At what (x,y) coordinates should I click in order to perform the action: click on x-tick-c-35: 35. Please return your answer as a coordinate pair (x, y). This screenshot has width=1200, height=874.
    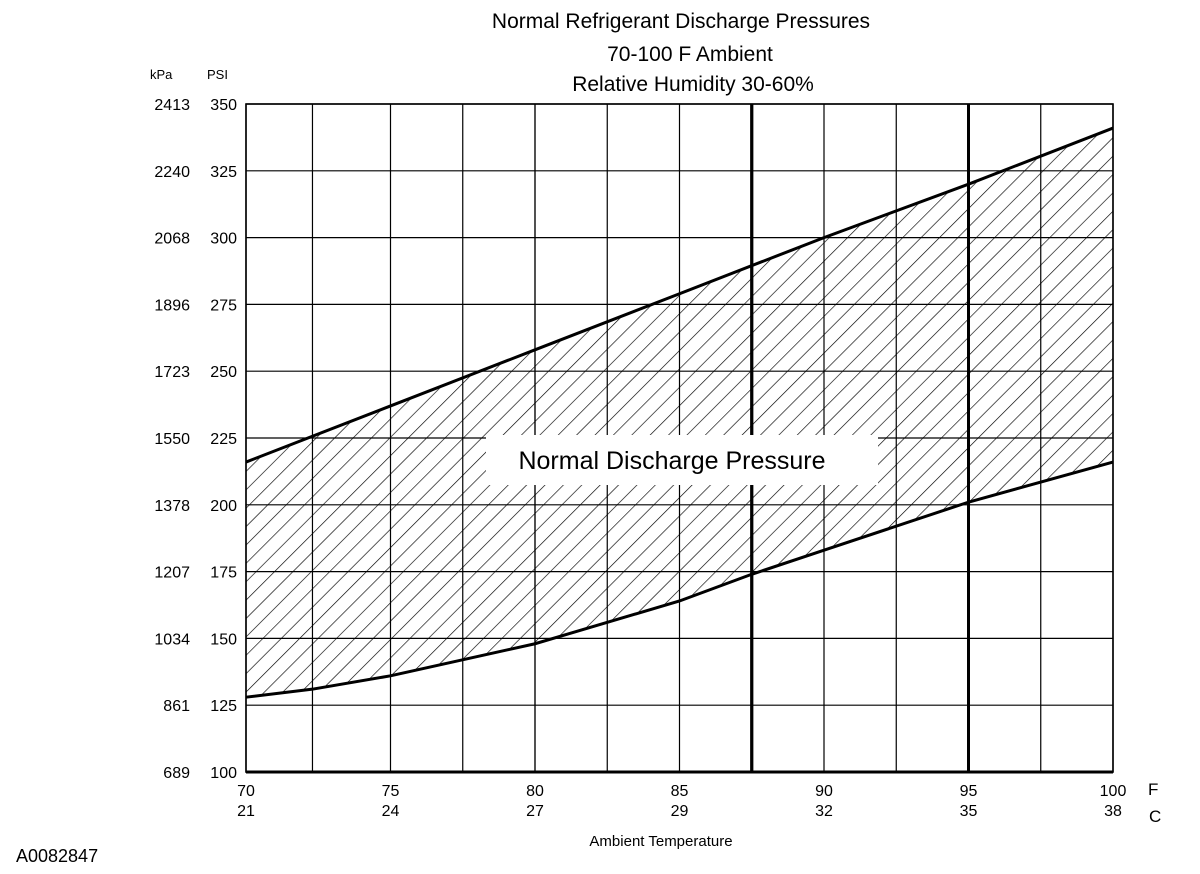
    Looking at the image, I should click on (969, 811).